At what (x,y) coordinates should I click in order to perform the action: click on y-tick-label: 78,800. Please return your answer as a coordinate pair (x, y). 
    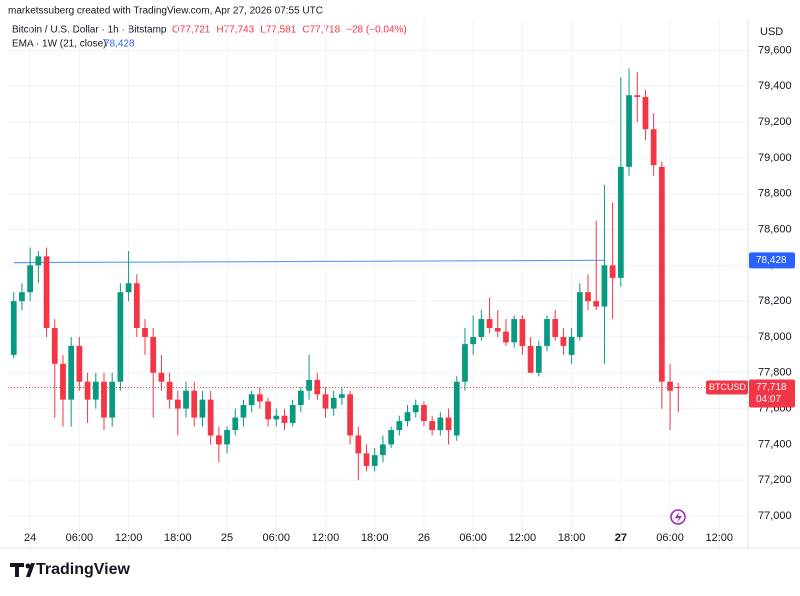
    Looking at the image, I should click on (775, 194).